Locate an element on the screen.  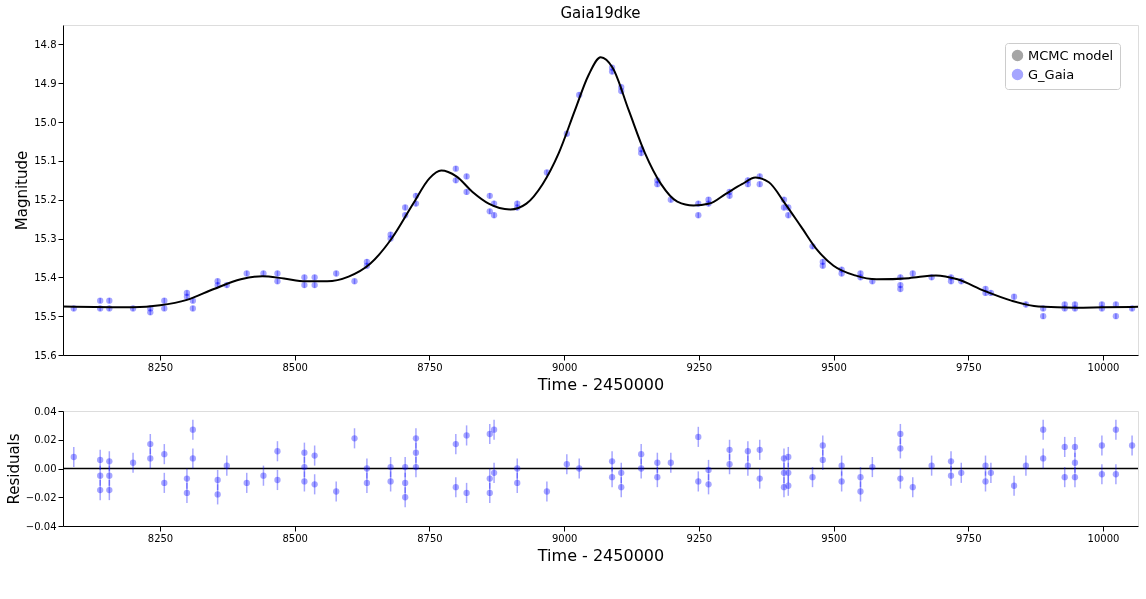
legend-label: G_Gaia is located at coordinates (1051, 74).